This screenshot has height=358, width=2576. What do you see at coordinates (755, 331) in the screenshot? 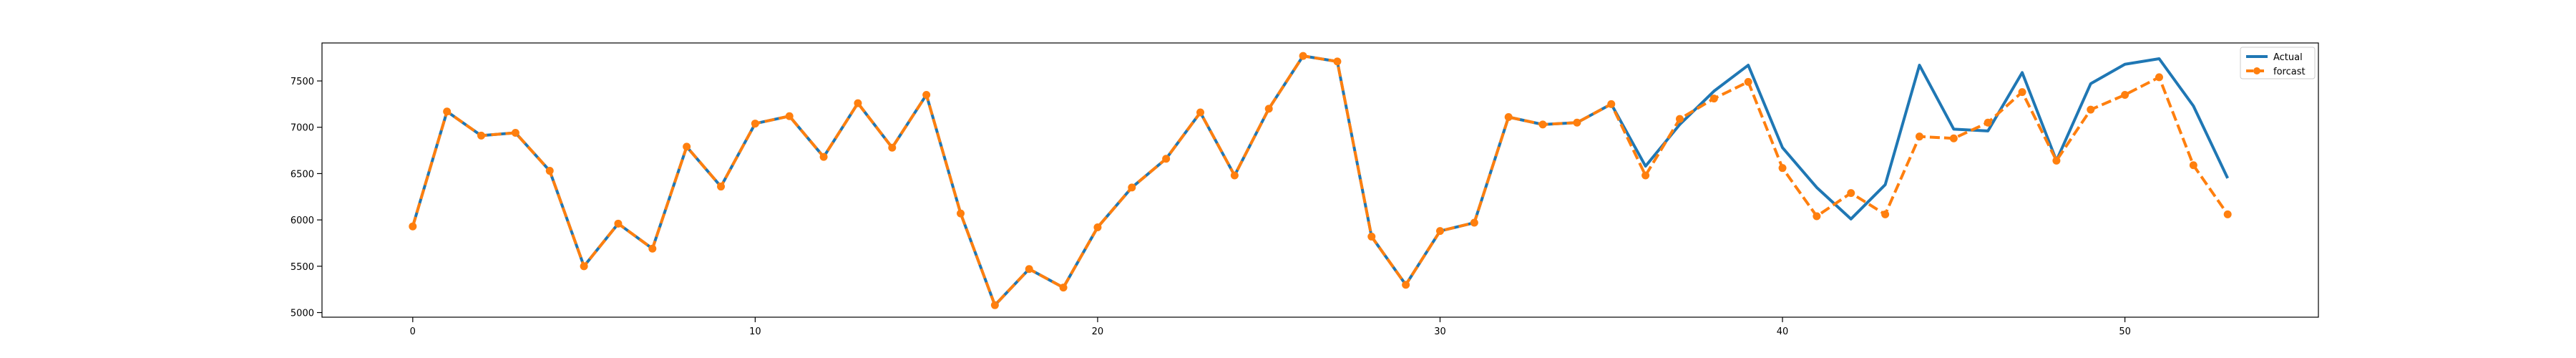
I see `x-tick-label: 10` at bounding box center [755, 331].